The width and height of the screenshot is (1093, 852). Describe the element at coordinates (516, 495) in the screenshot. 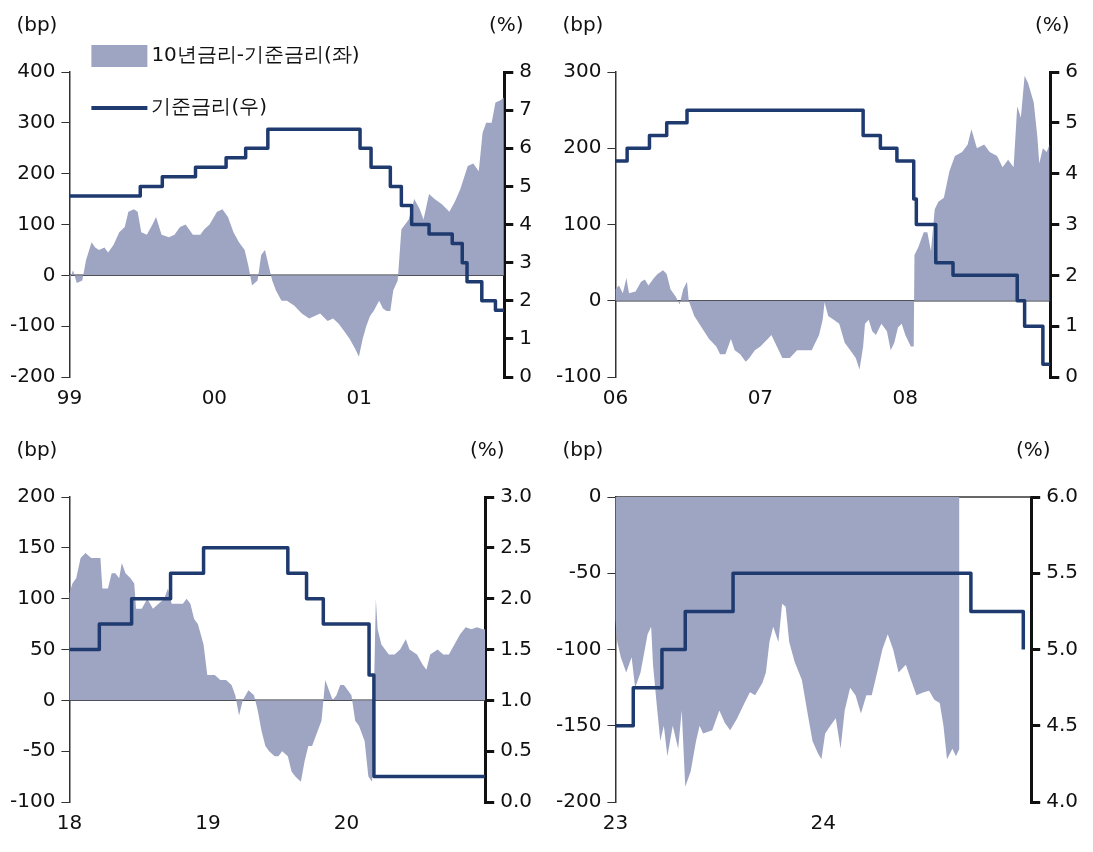

I see `y2-tick-label: 3.0` at that location.